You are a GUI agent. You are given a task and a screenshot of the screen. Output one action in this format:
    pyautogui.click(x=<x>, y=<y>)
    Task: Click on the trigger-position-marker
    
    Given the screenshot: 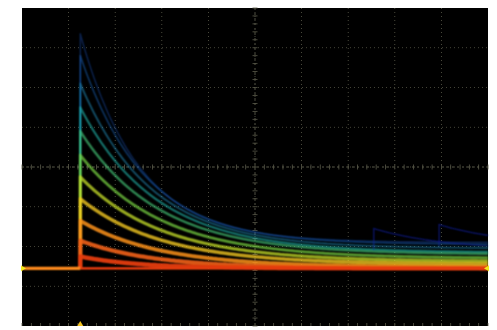 What is the action you would take?
    pyautogui.click(x=80, y=323)
    